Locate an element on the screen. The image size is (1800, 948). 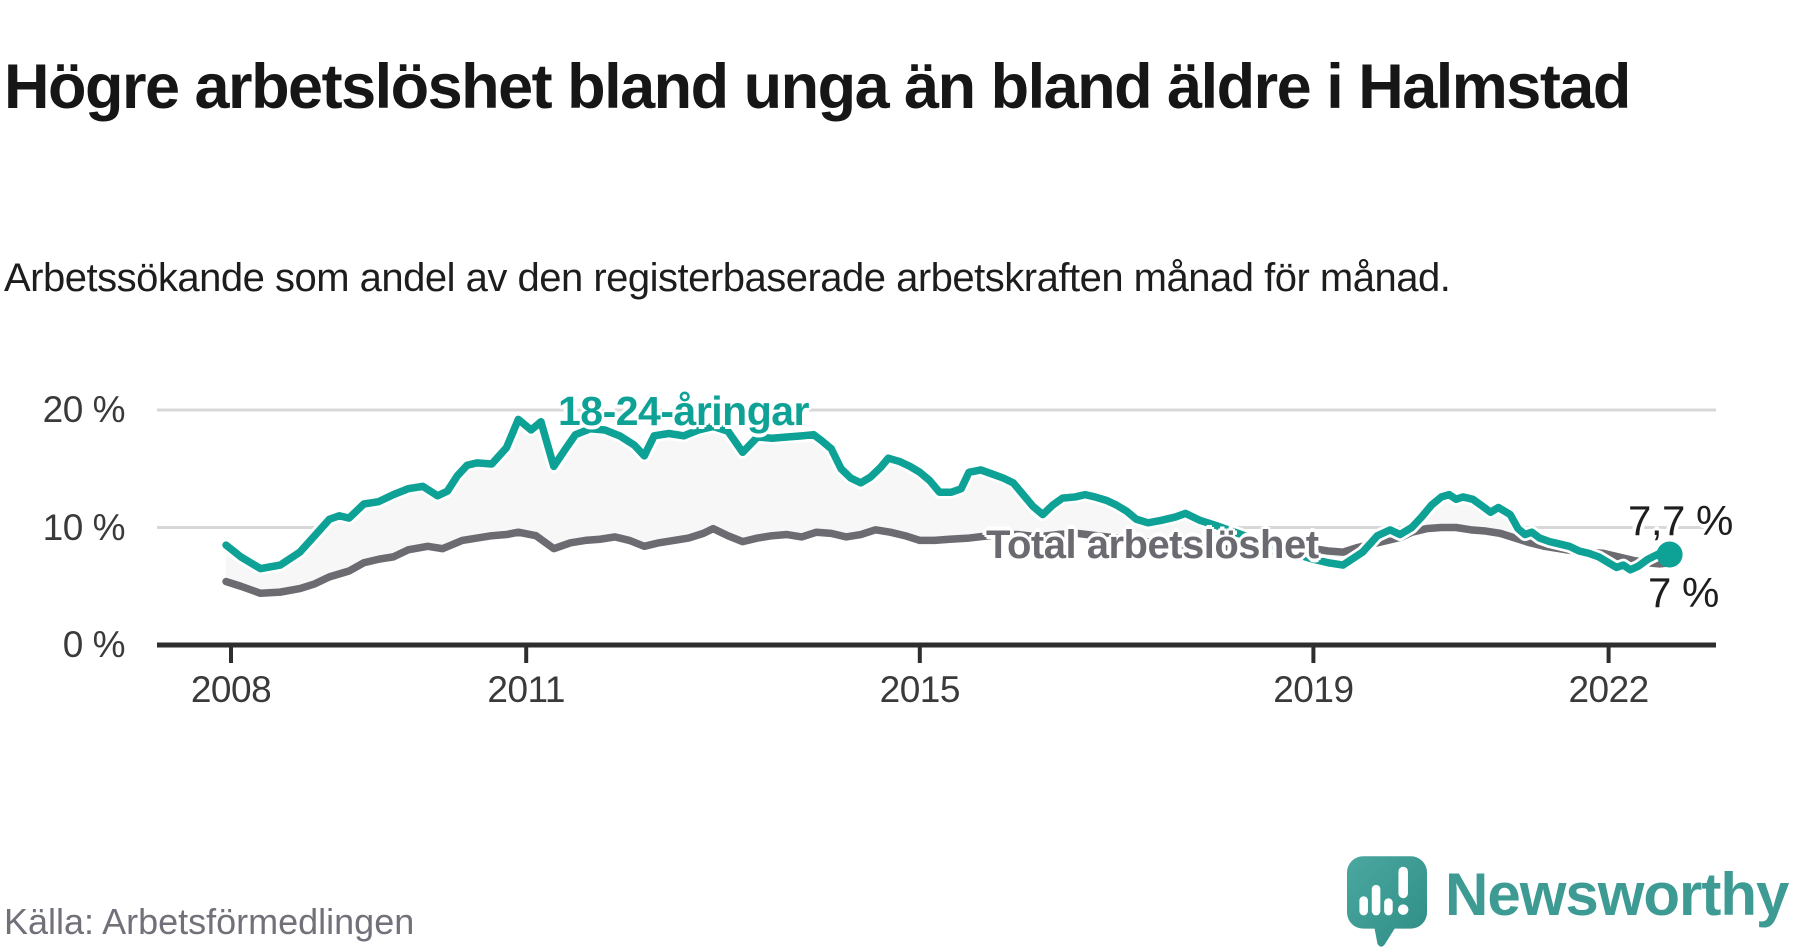
source-note: Källa: Arbetsförmedlingen is located at coordinates (209, 921).